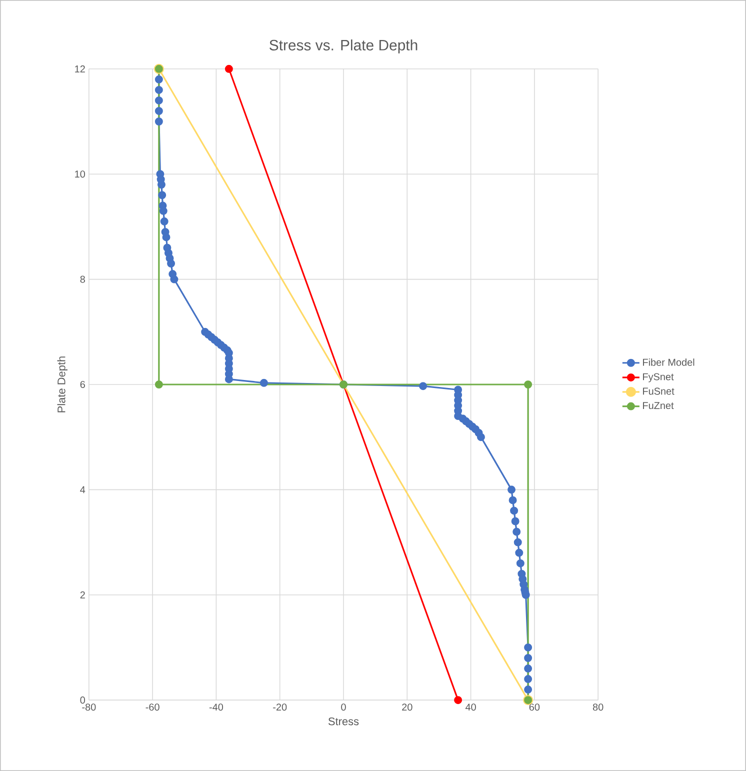 The height and width of the screenshot is (771, 746). What do you see at coordinates (83, 700) in the screenshot?
I see `y-tick-label: 0` at bounding box center [83, 700].